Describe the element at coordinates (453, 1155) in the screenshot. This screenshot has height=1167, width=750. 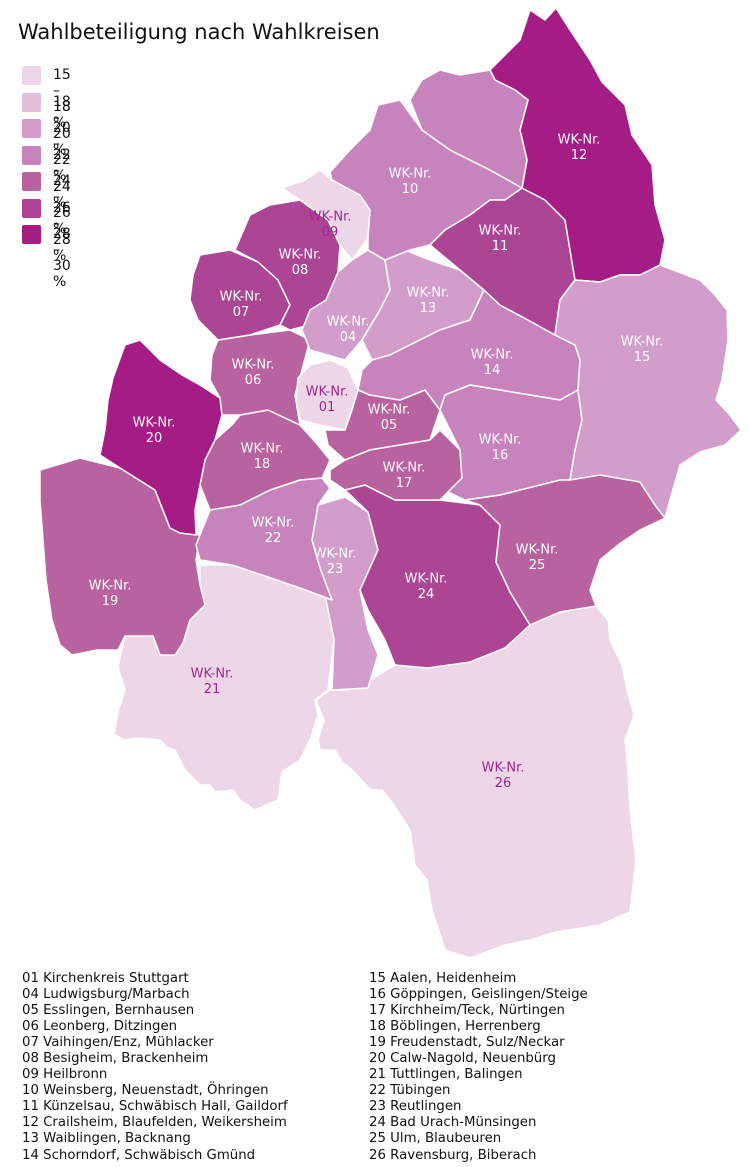
I see `district-item: 26 Ravensburg, Biberach` at that location.